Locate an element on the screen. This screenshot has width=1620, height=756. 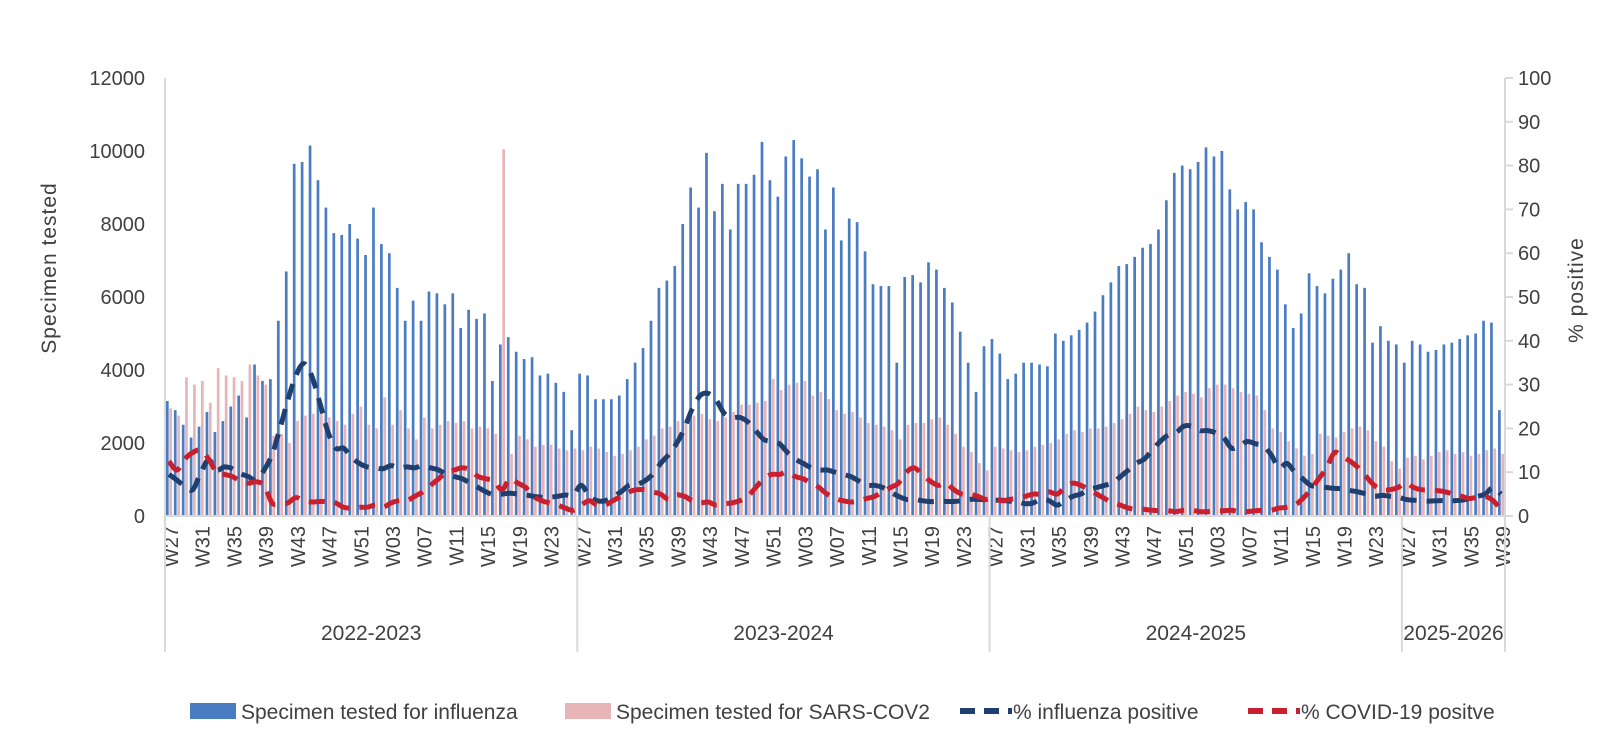
legend-label-influenza-line: % influenza positive is located at coordinates (1106, 712).